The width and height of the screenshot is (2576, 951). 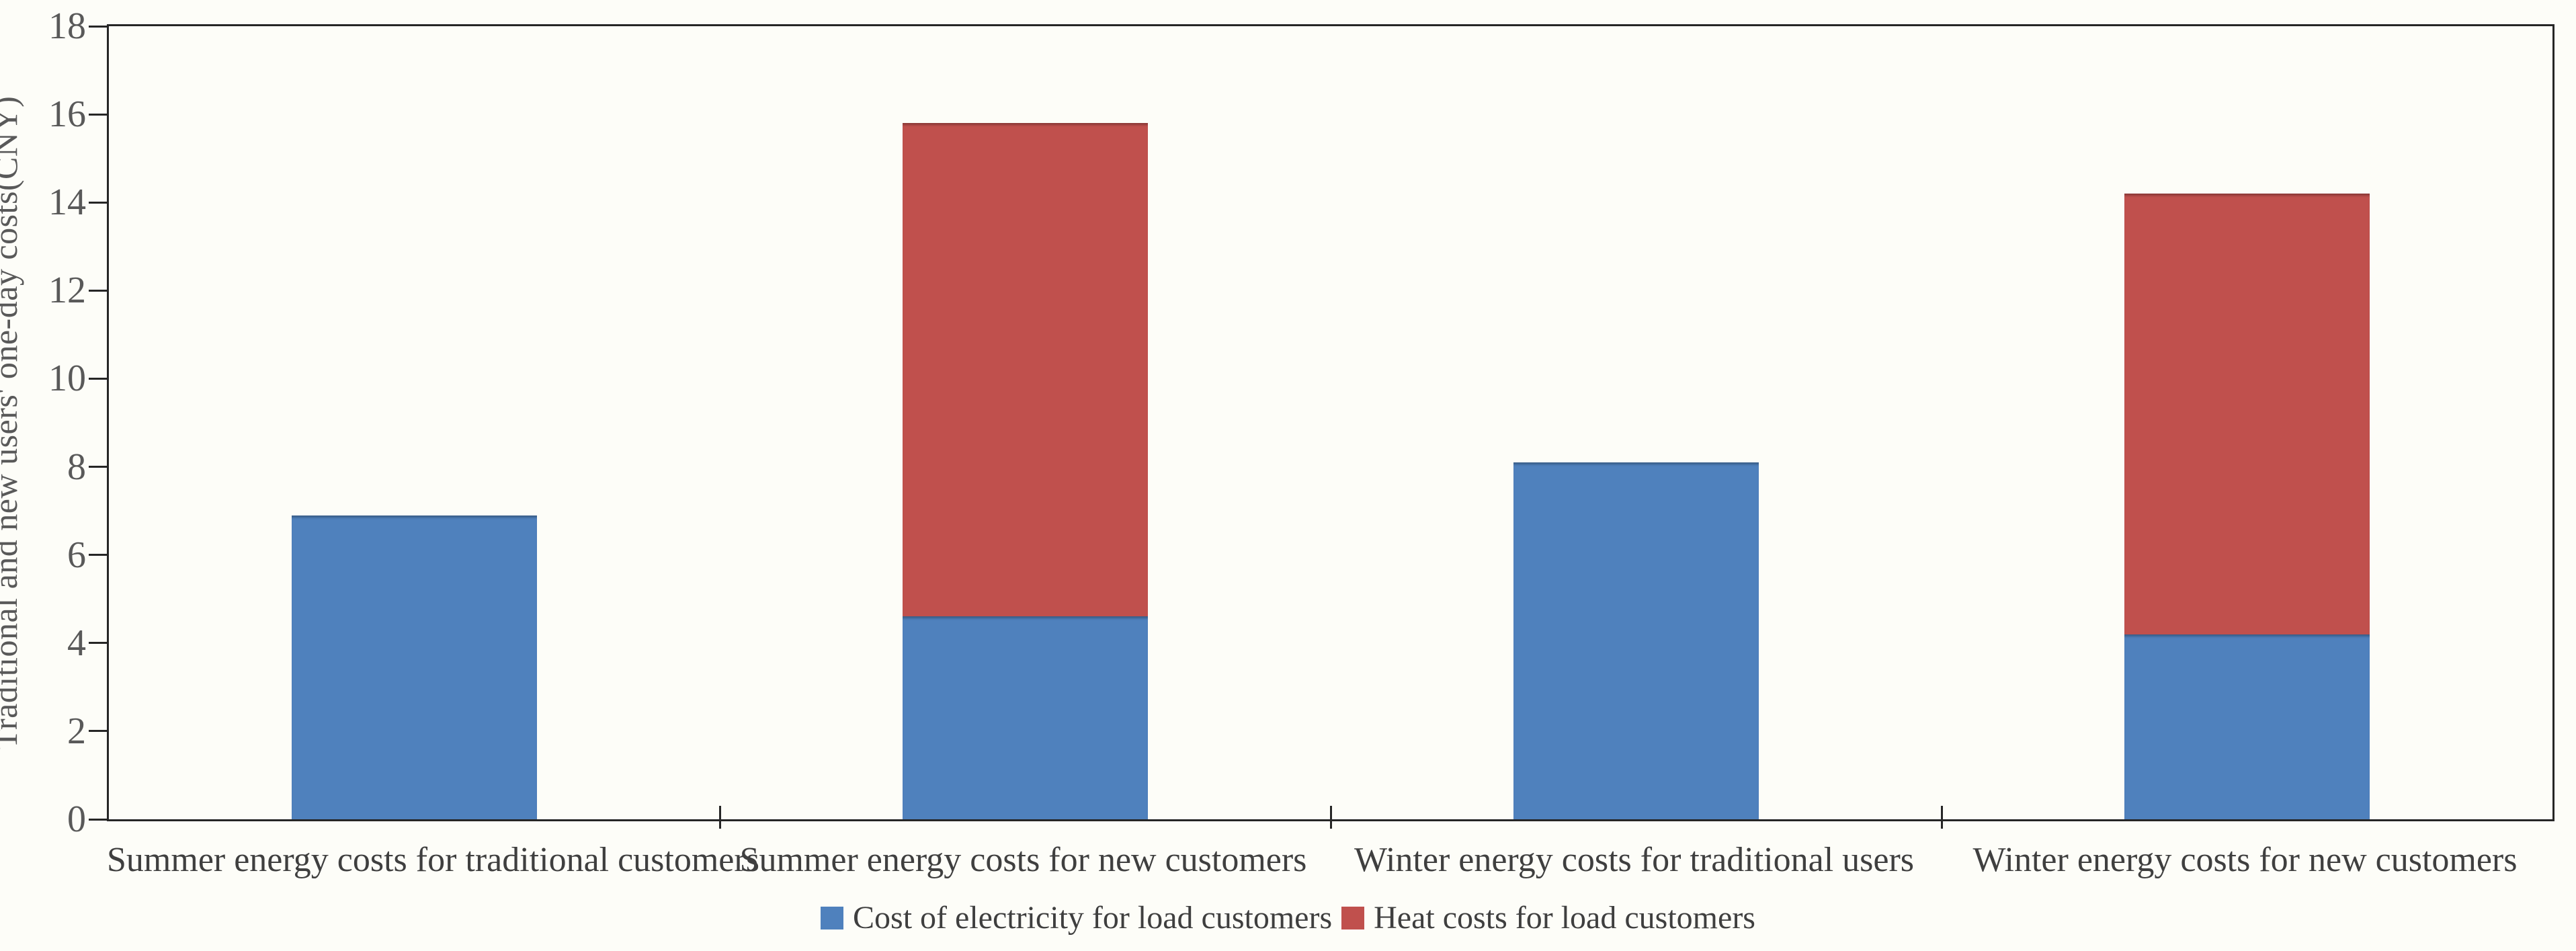 I want to click on legend-item-heat: Heat costs for load customers, so click(x=1548, y=917).